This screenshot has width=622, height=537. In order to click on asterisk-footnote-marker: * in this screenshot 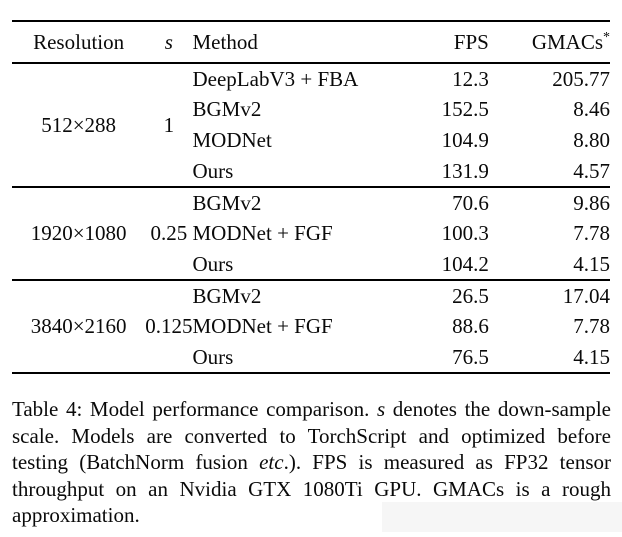, I will do `click(606, 37)`.